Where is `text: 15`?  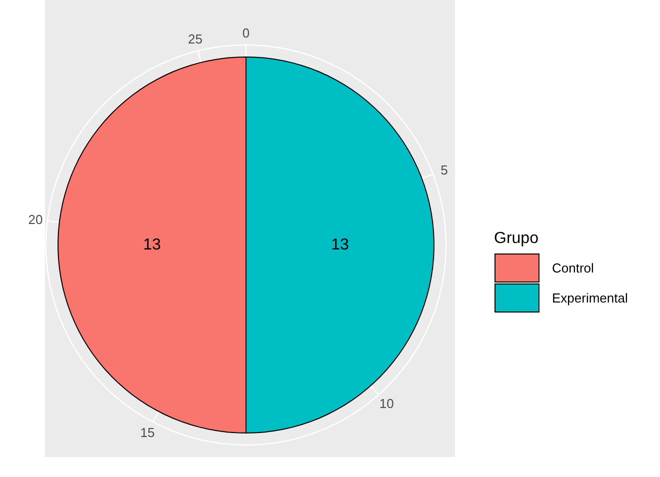 text: 15 is located at coordinates (147, 432).